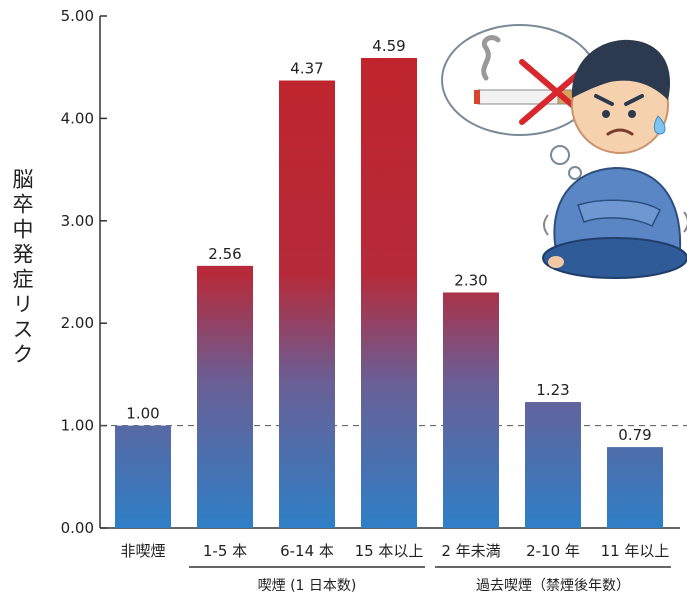 The image size is (687, 601). Describe the element at coordinates (22, 268) in the screenshot. I see `y-axis-label: 脳卒中発症リスク` at that location.